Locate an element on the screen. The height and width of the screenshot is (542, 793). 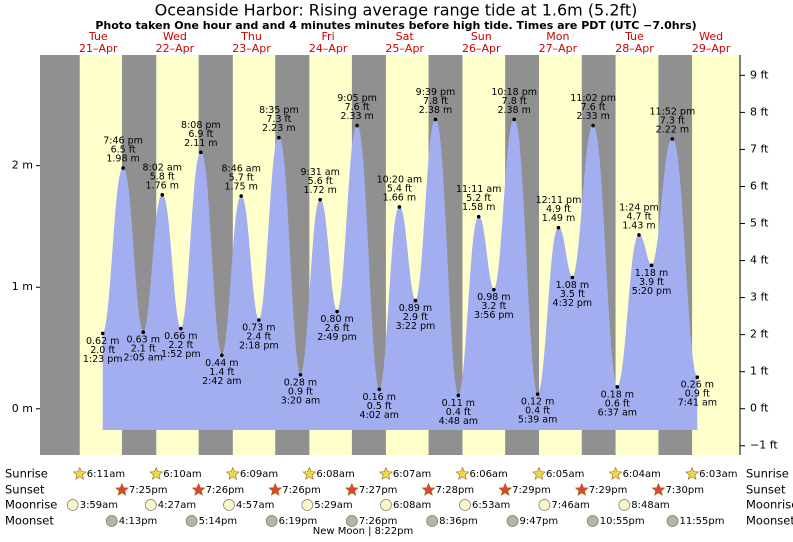
extreme-label: 3:20 am is located at coordinates (300, 400).